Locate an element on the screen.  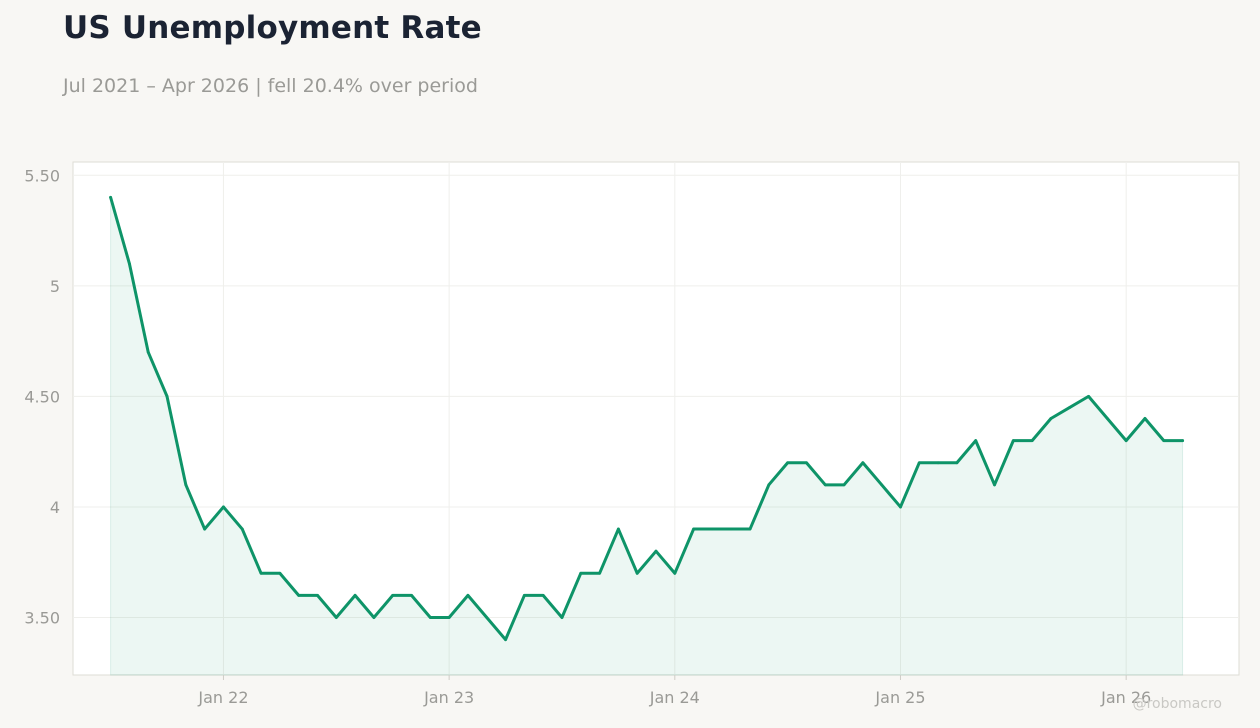
x-tick-label: Jan 24 is located at coordinates (674, 697).